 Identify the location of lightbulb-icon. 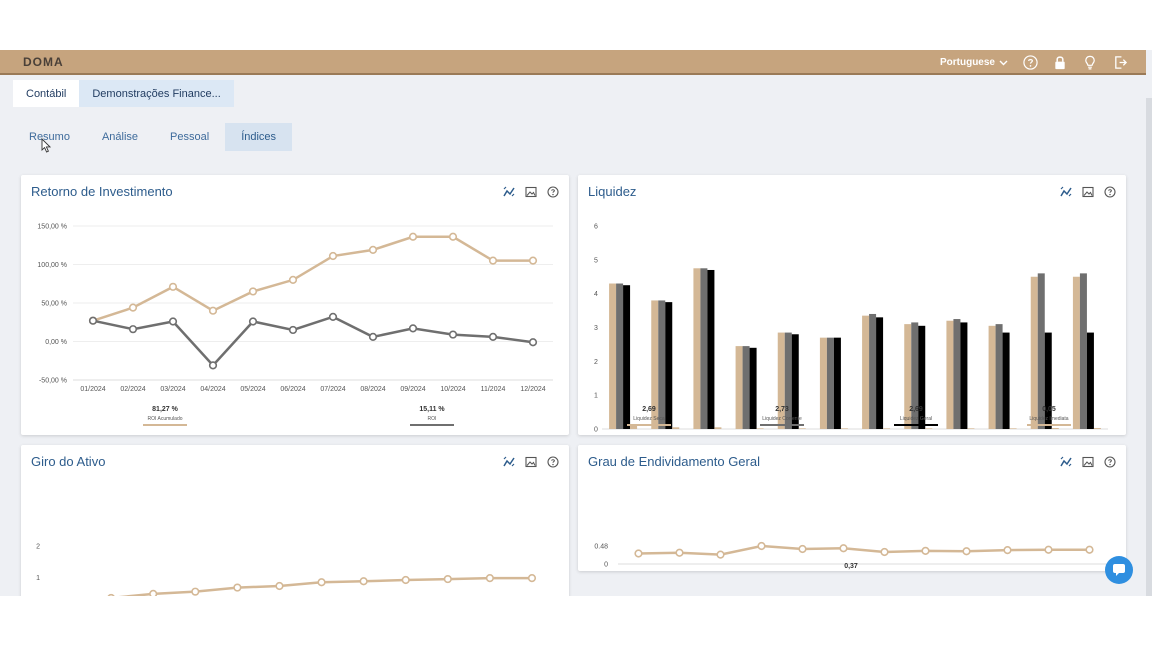
(1090, 63).